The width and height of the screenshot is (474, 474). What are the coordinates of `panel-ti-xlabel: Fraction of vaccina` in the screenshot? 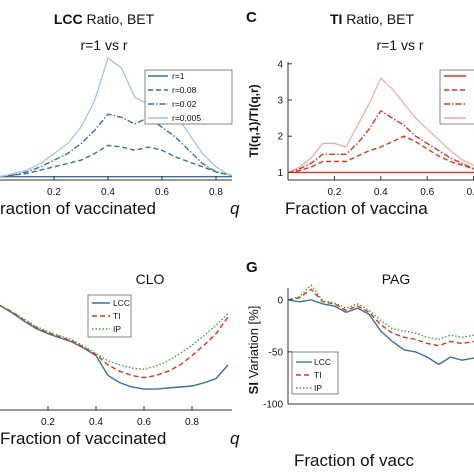 It's located at (356, 208).